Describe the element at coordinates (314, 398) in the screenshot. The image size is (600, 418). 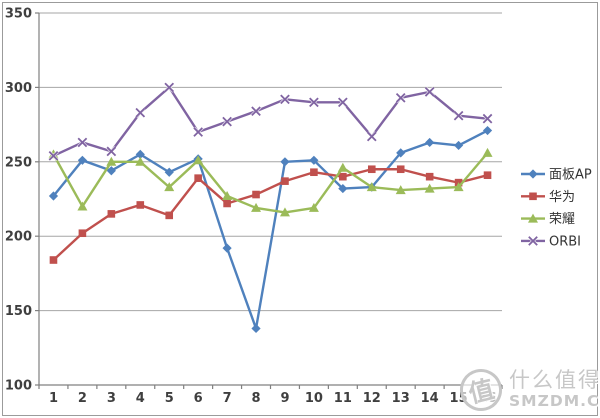
I see `x-tick-label: 10` at that location.